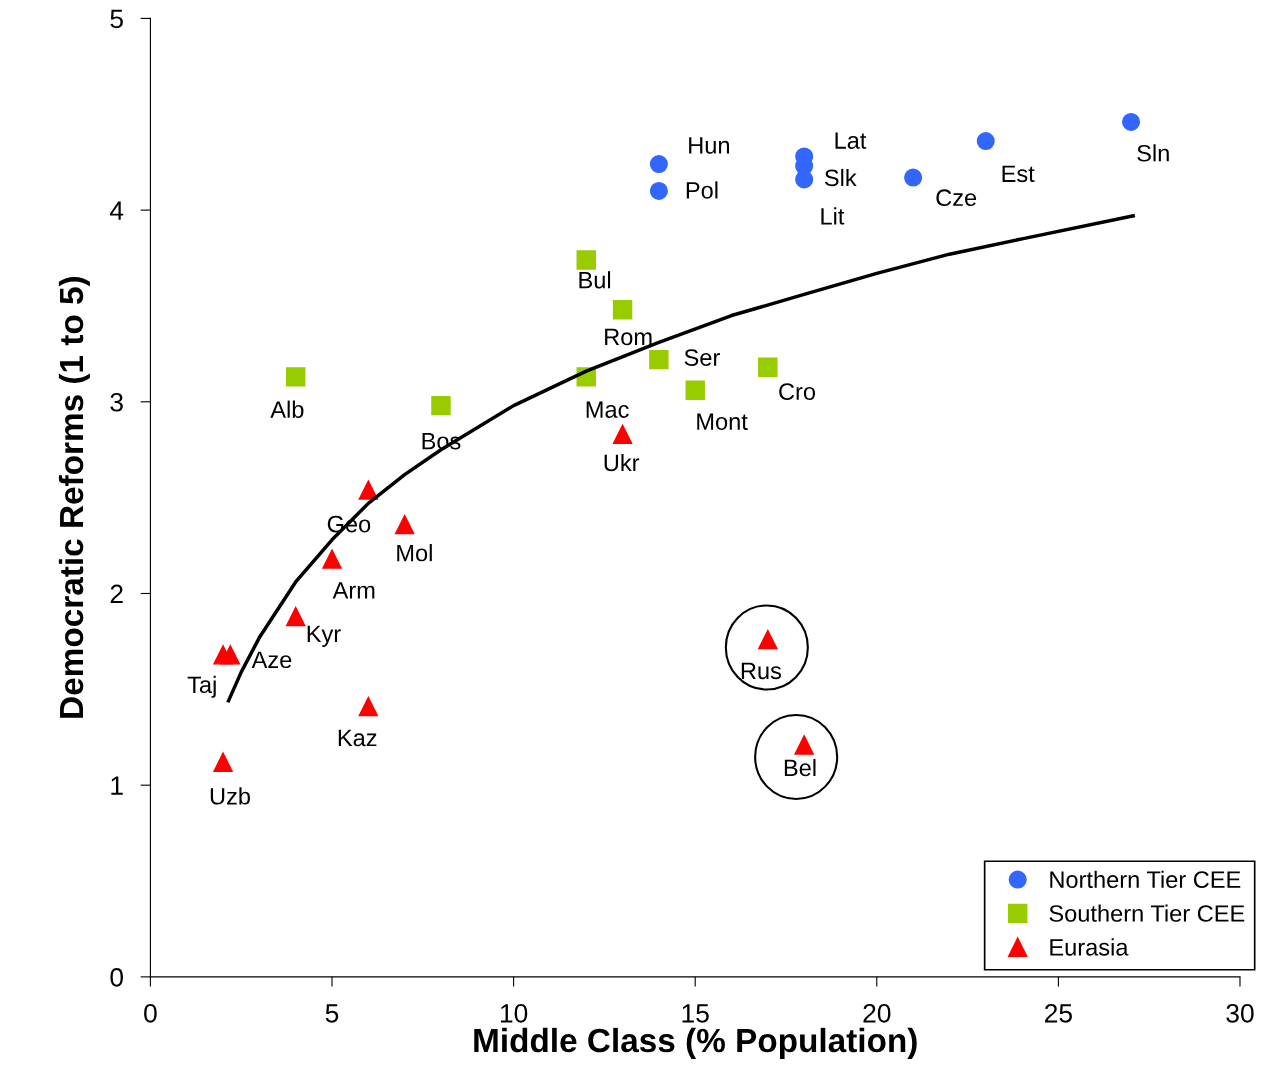 The image size is (1264, 1083). Describe the element at coordinates (1089, 947) in the screenshot. I see `legend-label: Eurasia` at that location.